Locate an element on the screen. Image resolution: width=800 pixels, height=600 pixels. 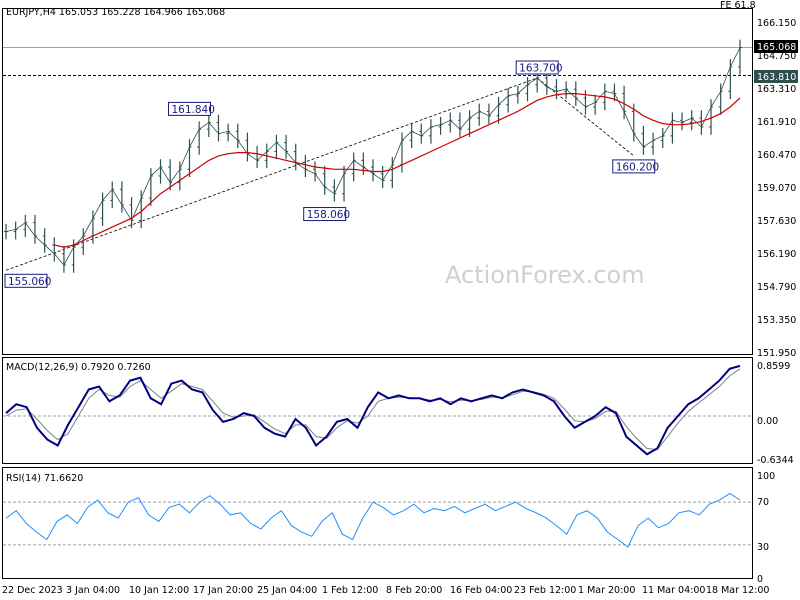
x-tick-label: 16 Feb 04:00 is located at coordinates (481, 590).